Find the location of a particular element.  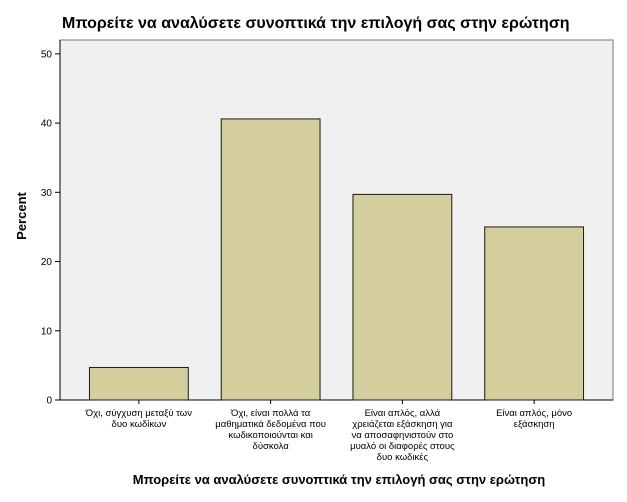

y-axis: 0 10 20 30 40 50 is located at coordinates (51, 223).